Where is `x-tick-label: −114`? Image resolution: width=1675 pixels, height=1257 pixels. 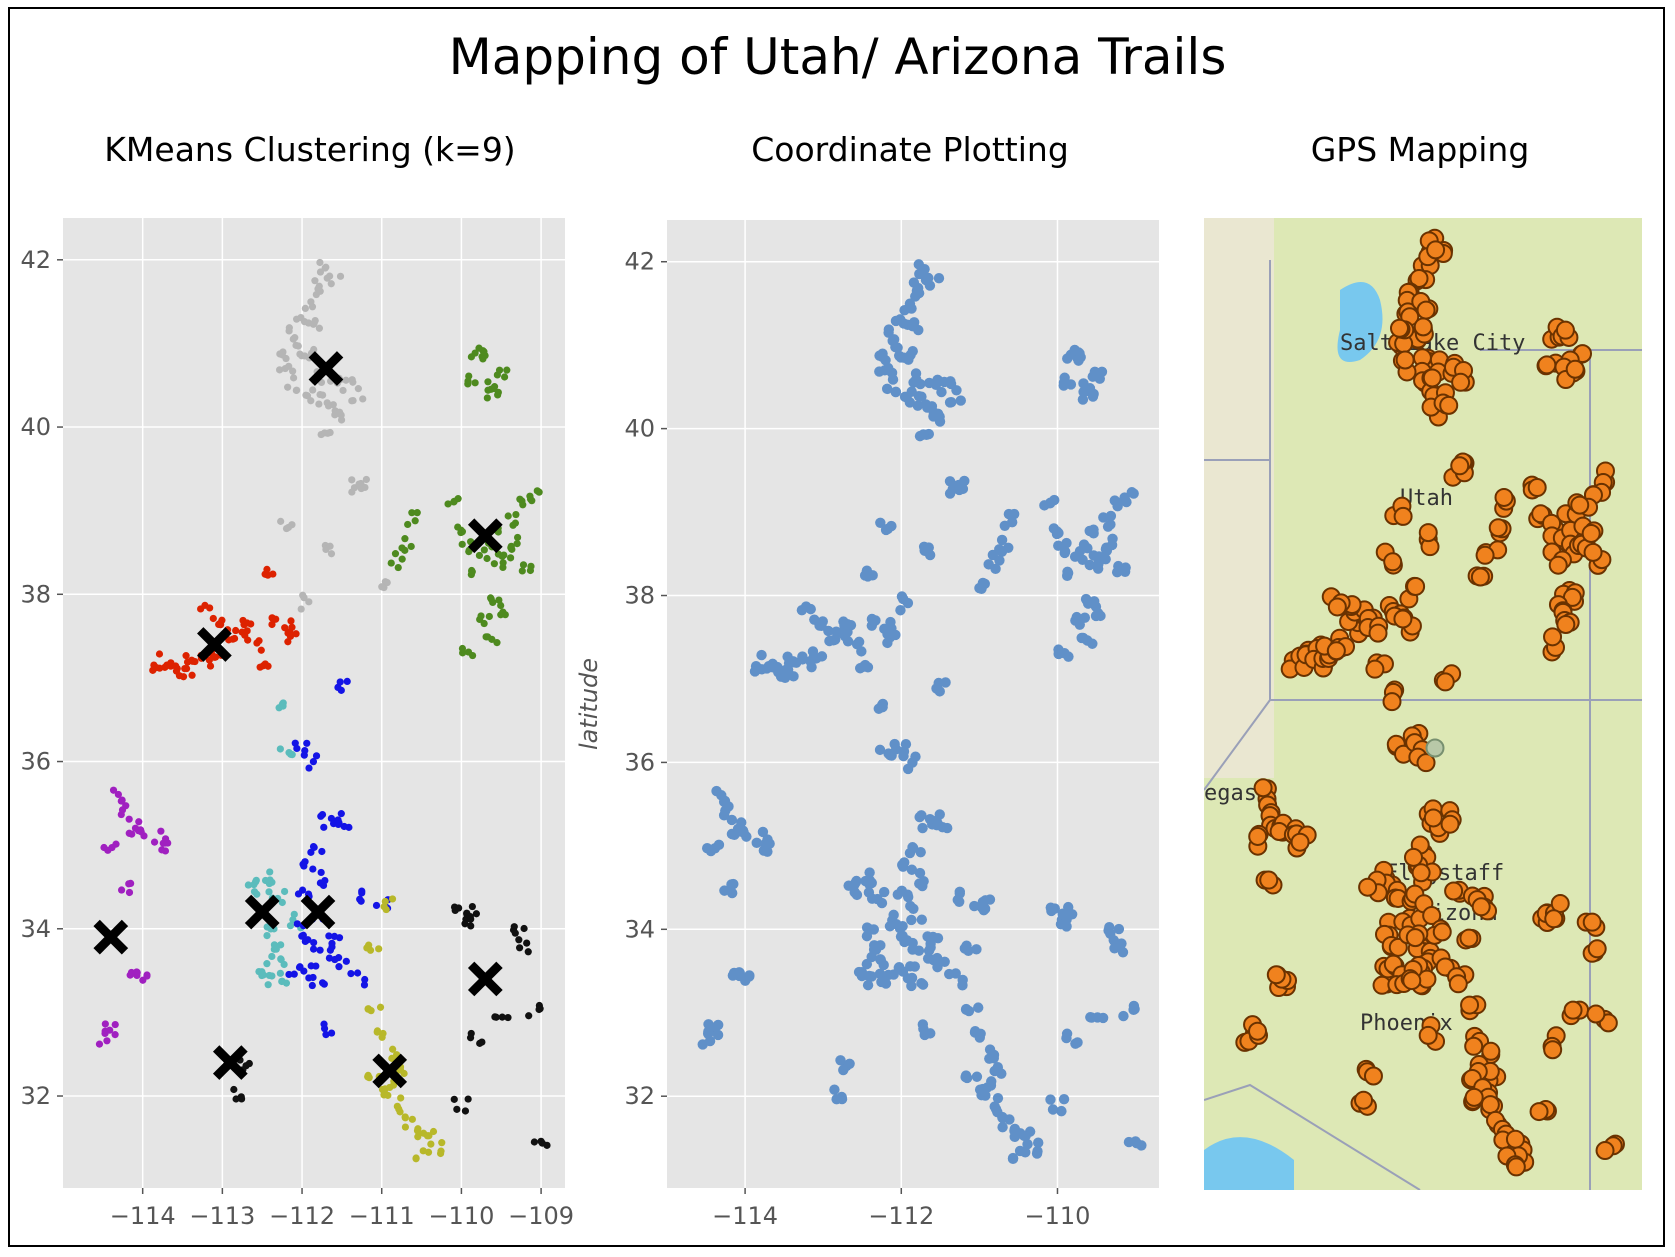 x-tick-label: −114 is located at coordinates (143, 1216).